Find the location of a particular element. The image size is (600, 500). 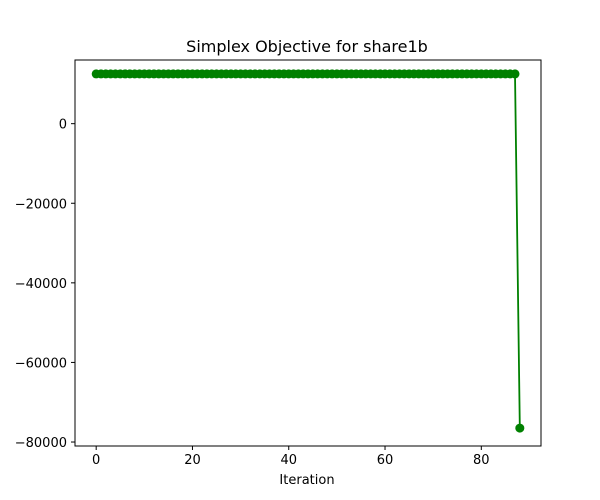

x-axis-ticks: 0 20 40 60 80 is located at coordinates (291, 457).